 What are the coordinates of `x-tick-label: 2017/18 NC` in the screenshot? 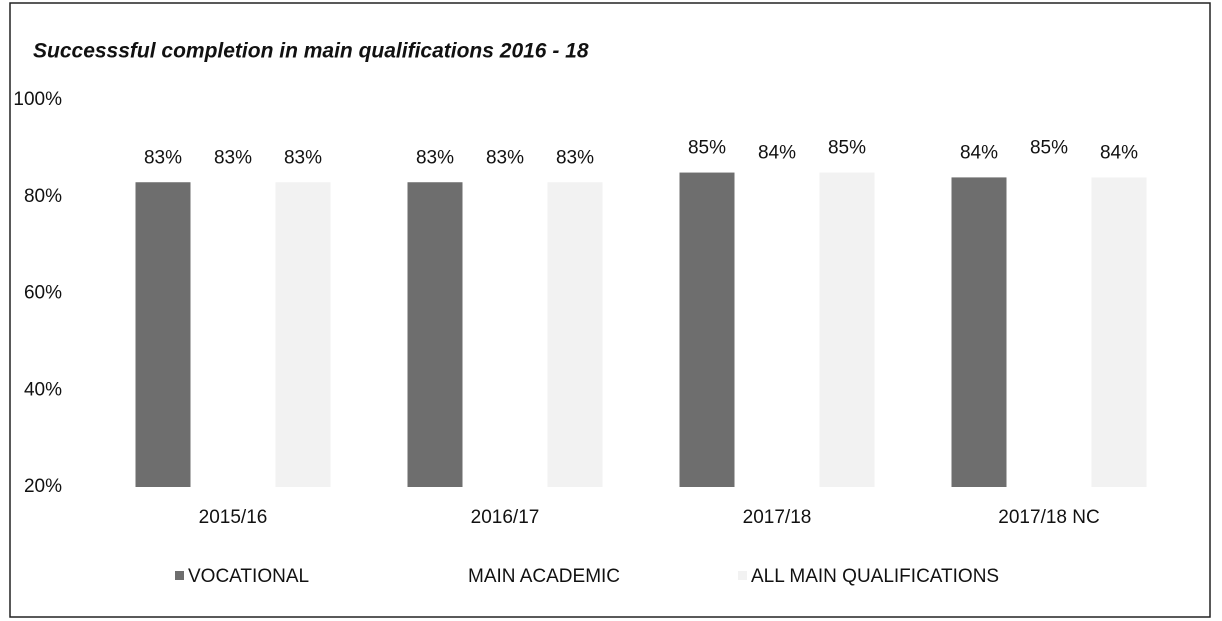 It's located at (1048, 517).